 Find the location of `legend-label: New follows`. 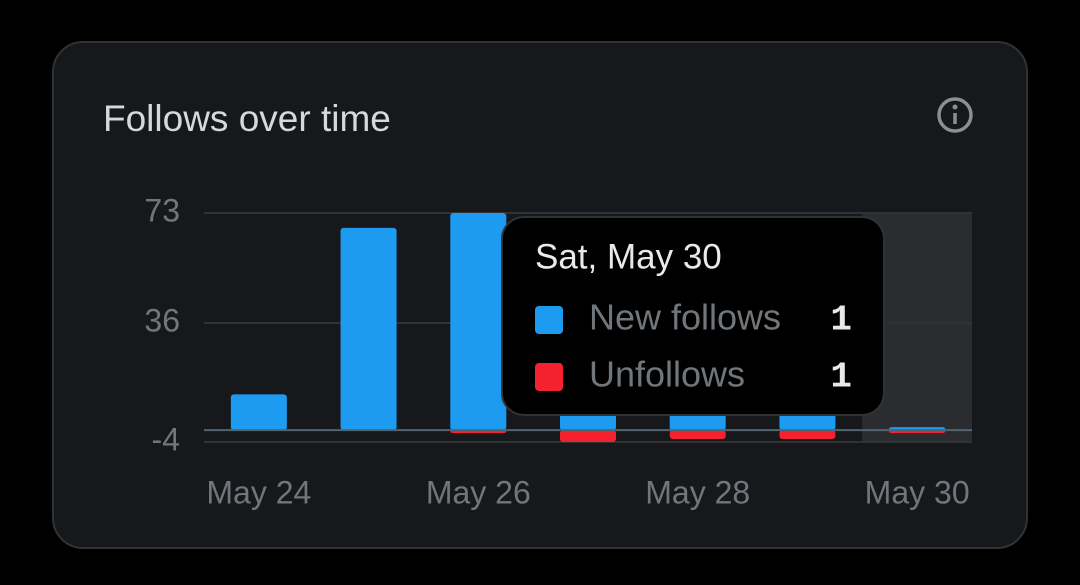

legend-label: New follows is located at coordinates (685, 317).